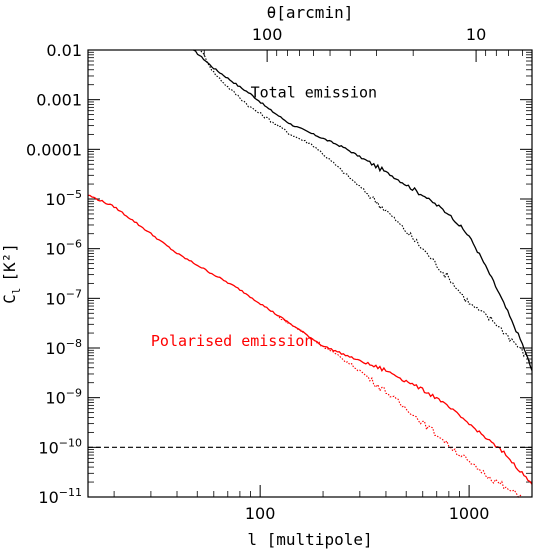 Image resolution: width=534 pixels, height=549 pixels. What do you see at coordinates (476, 34) in the screenshot?
I see `top-tick-label: 10` at bounding box center [476, 34].